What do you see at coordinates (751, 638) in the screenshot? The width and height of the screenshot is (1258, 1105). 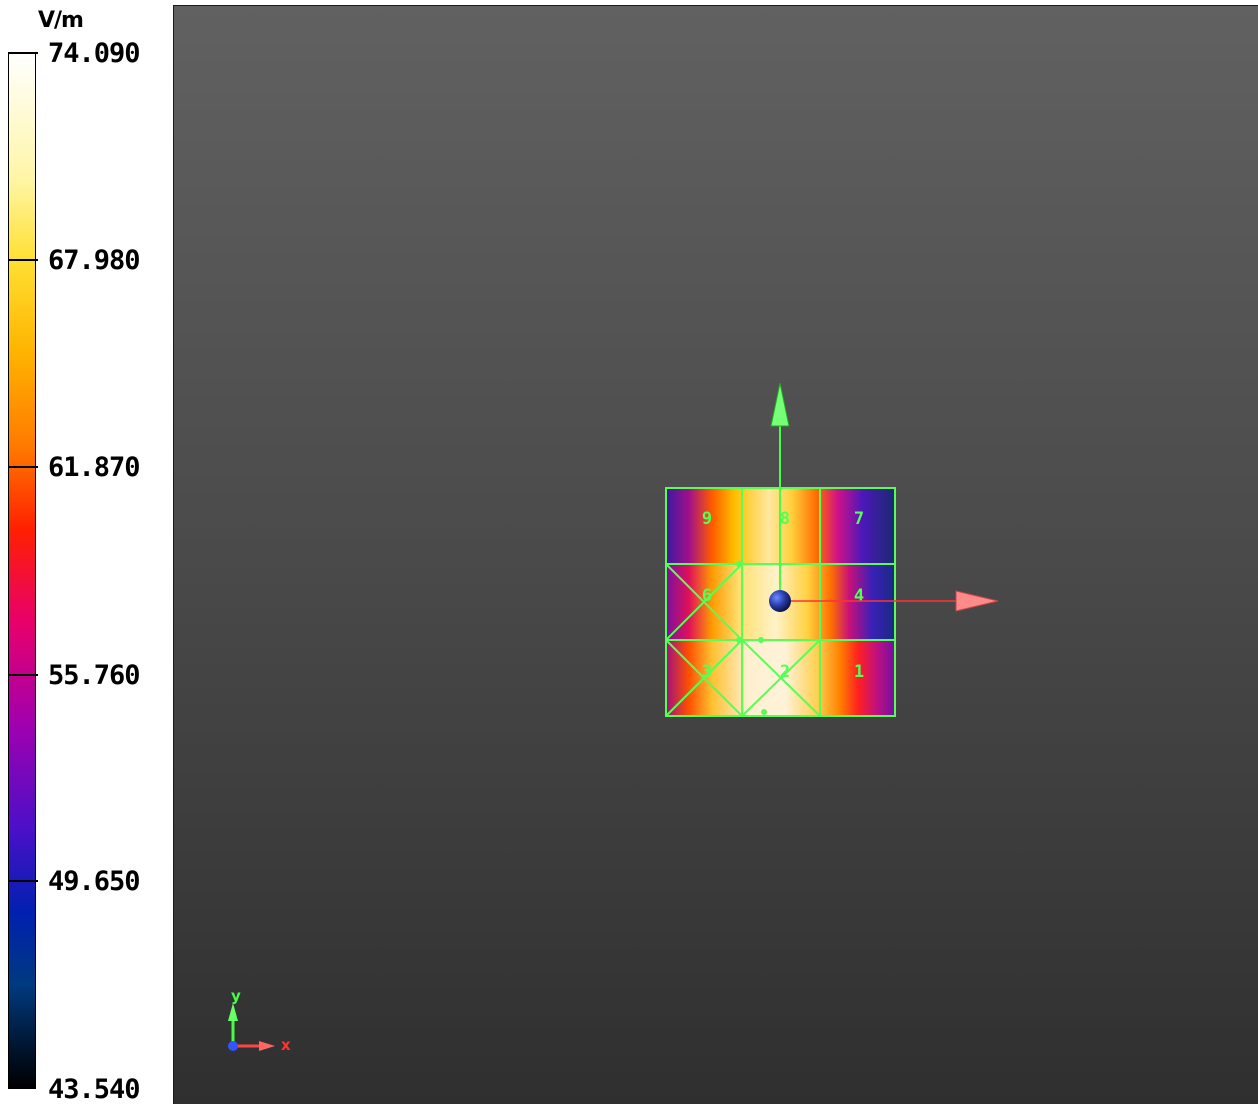 I see `mesh-nodes` at bounding box center [751, 638].